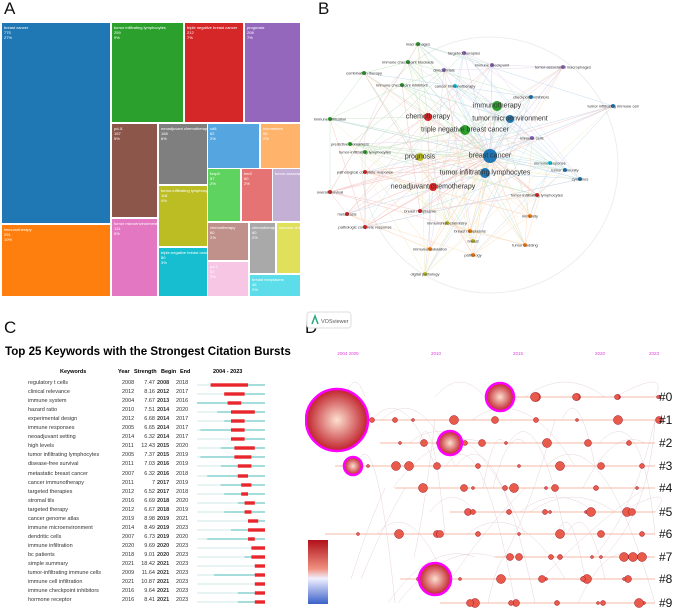  I want to click on vosviewer-badge: VOSviewer, so click(329, 320).